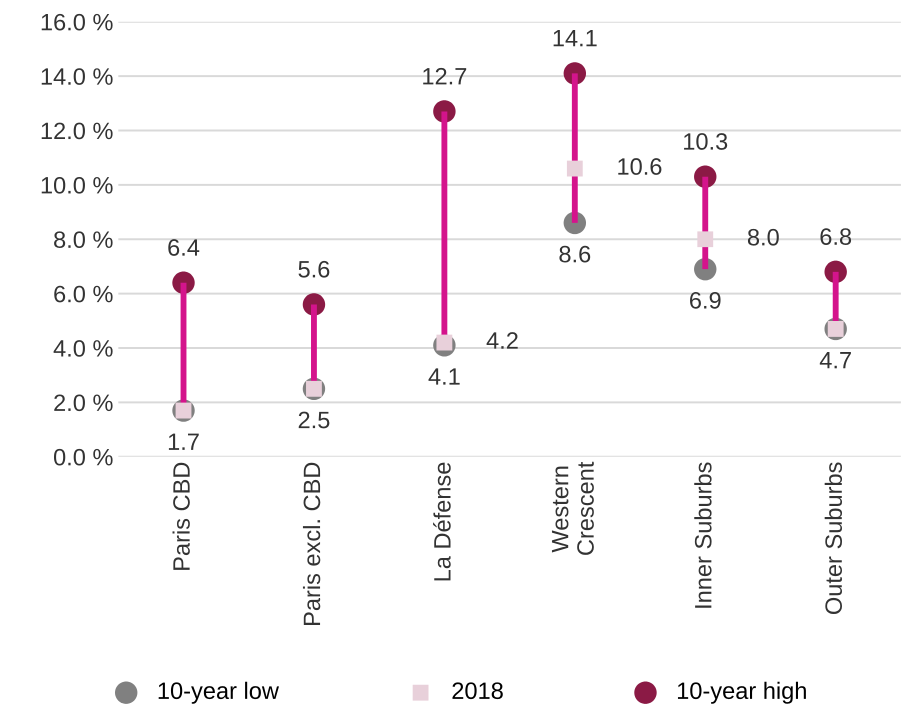 The height and width of the screenshot is (725, 910). I want to click on x-tick-label: Paris CBD, so click(181, 516).